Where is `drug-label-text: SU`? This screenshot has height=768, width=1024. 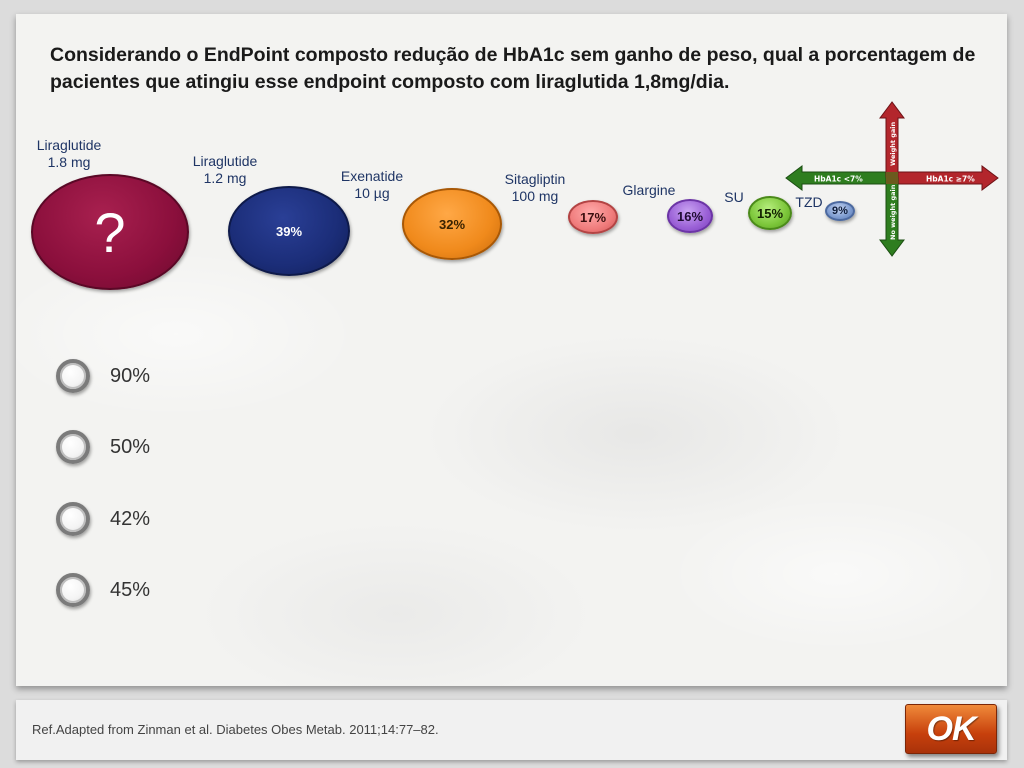
drug-label-text: SU is located at coordinates (734, 197).